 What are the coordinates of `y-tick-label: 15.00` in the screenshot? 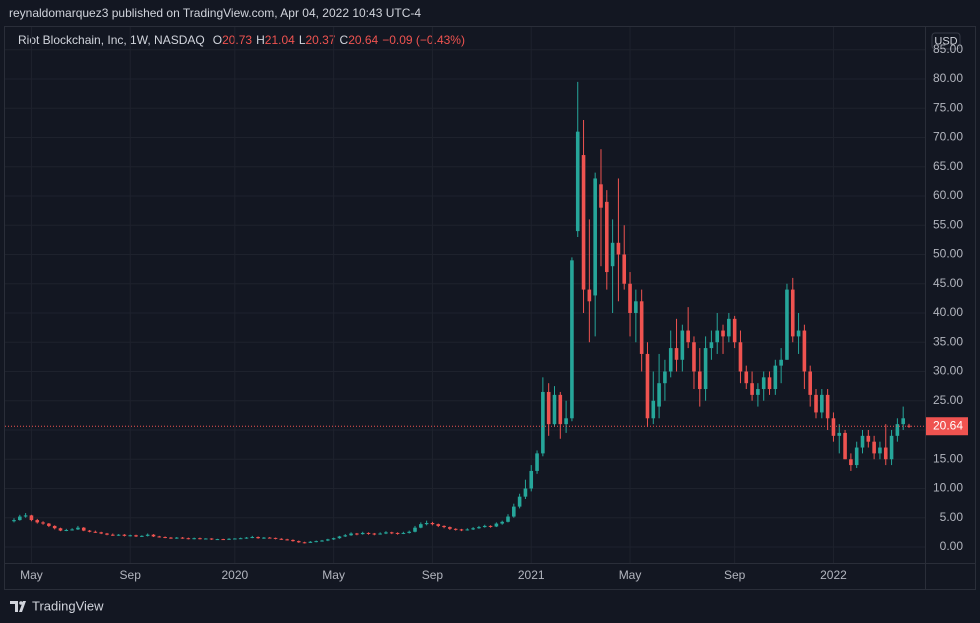 It's located at (948, 458).